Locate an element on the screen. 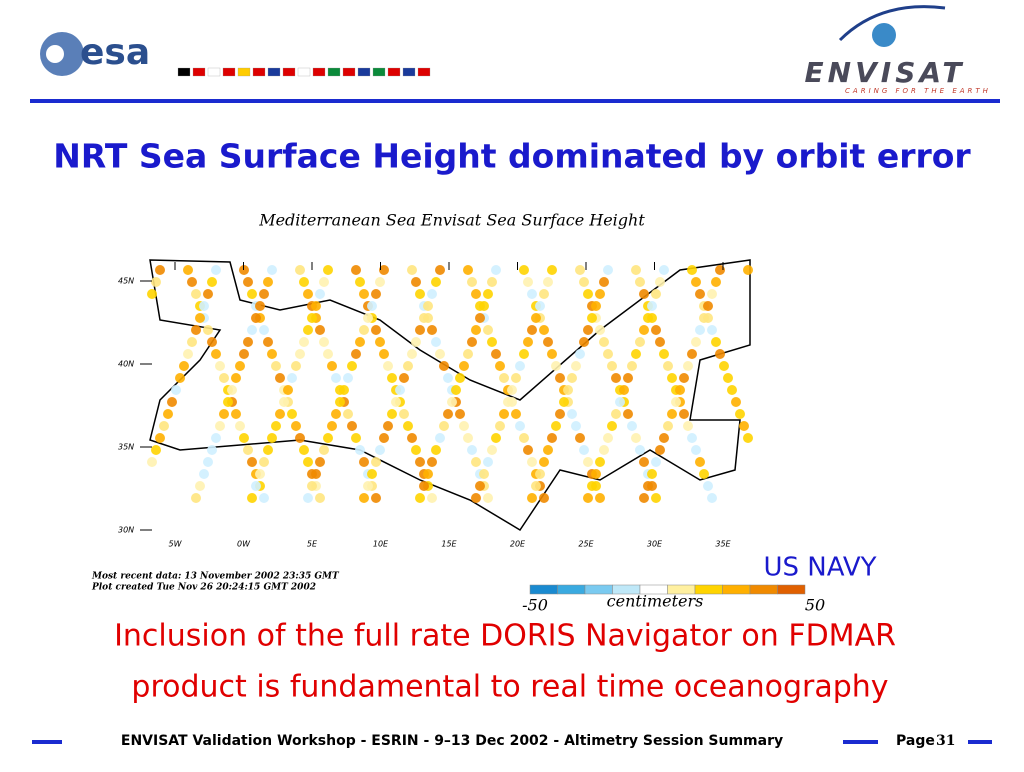 This screenshot has height=772, width=1024. lat-label: 45N is located at coordinates (126, 281).